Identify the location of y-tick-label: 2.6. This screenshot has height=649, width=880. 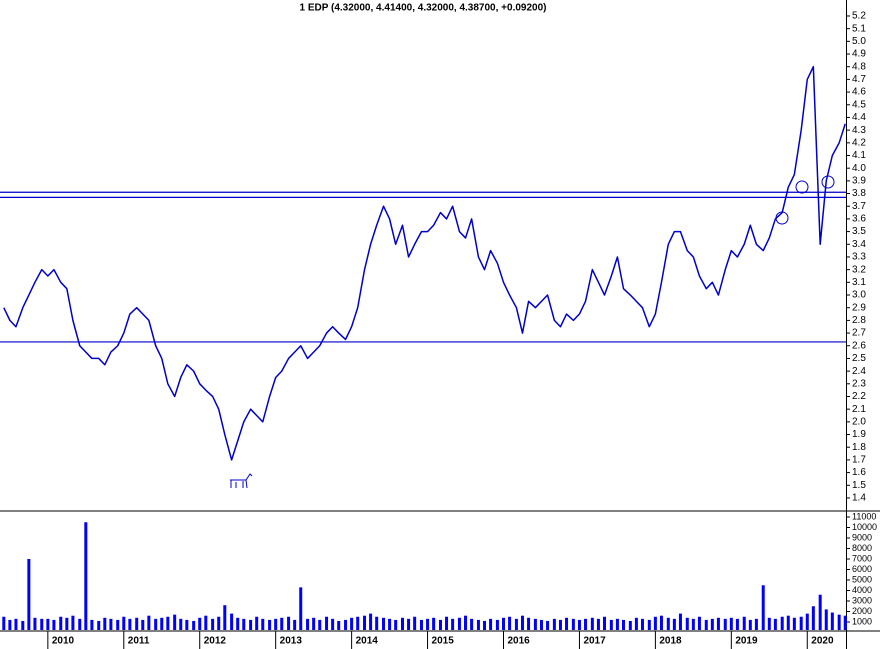
(859, 345).